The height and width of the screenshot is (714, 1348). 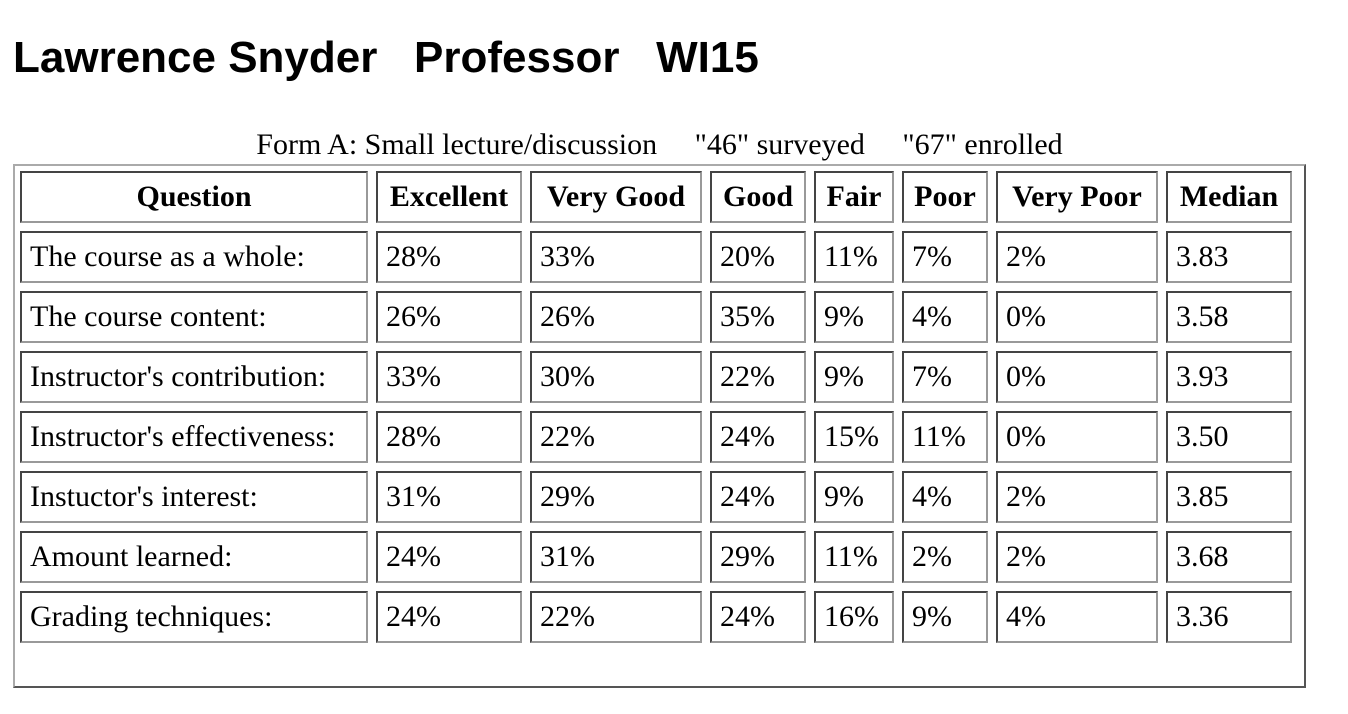 I want to click on column-header-excellent: Excellent, so click(x=449, y=197).